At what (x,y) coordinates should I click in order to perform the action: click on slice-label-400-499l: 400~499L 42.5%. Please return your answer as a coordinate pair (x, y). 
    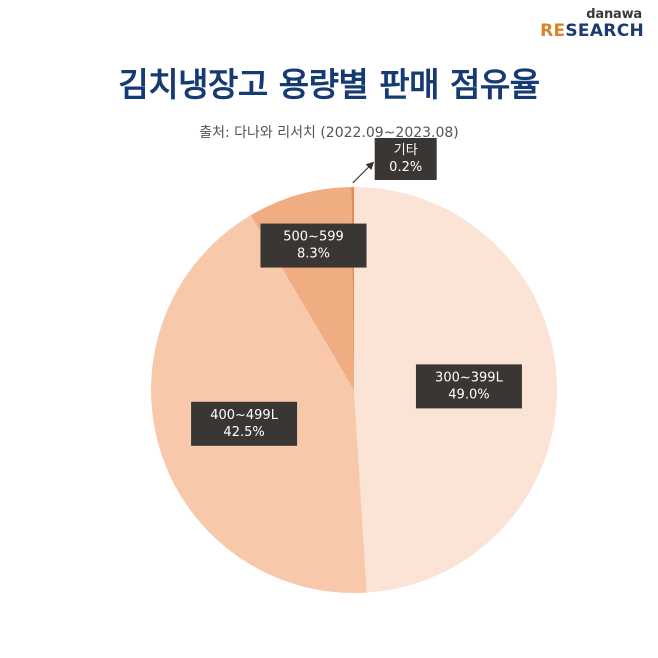
    Looking at the image, I should click on (244, 423).